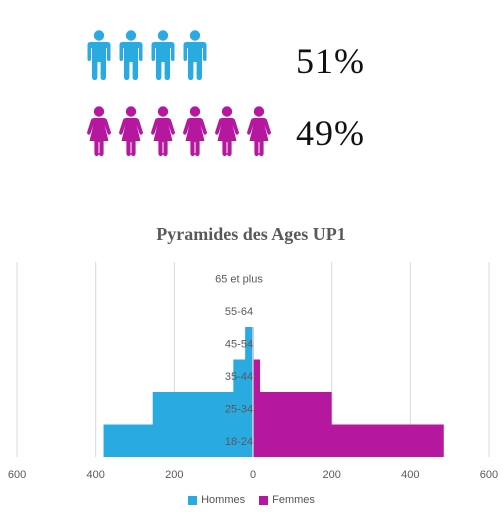 Image resolution: width=503 pixels, height=512 pixels. Describe the element at coordinates (239, 344) in the screenshot. I see `category-label: 45-54` at that location.